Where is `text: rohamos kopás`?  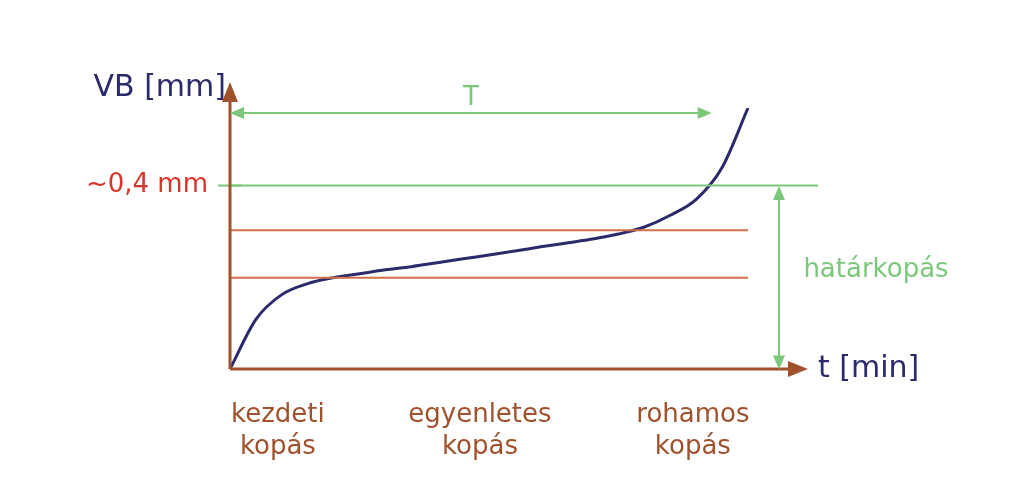
text: rohamos kopás is located at coordinates (693, 428).